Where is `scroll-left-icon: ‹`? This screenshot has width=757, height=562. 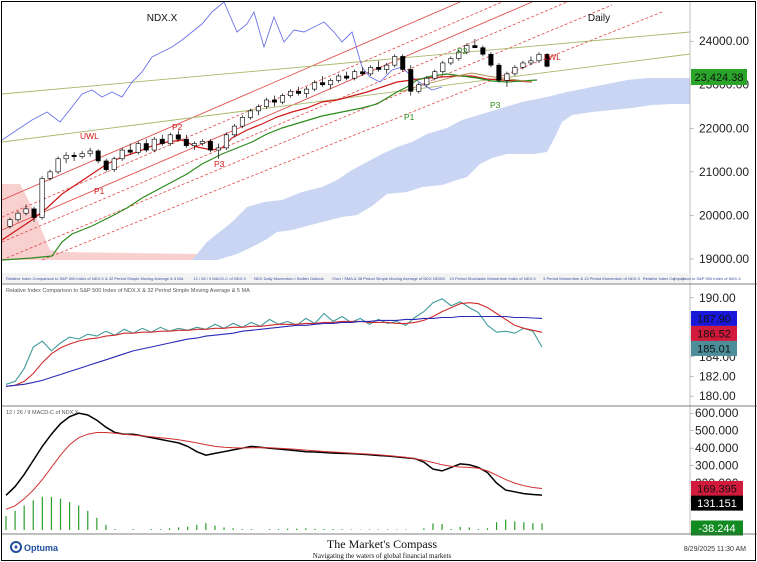
scroll-left-icon: ‹ is located at coordinates (674, 279).